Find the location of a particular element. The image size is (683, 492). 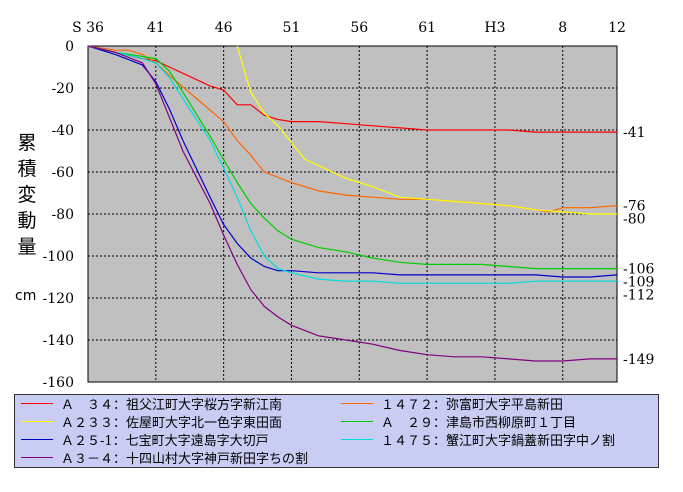

end-value-label: -41 is located at coordinates (634, 133).